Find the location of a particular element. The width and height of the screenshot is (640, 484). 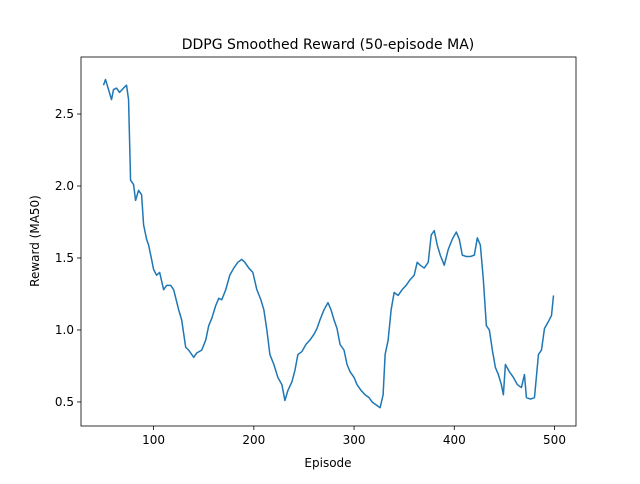

y-axis-label: Reward (MA50) is located at coordinates (35, 241).